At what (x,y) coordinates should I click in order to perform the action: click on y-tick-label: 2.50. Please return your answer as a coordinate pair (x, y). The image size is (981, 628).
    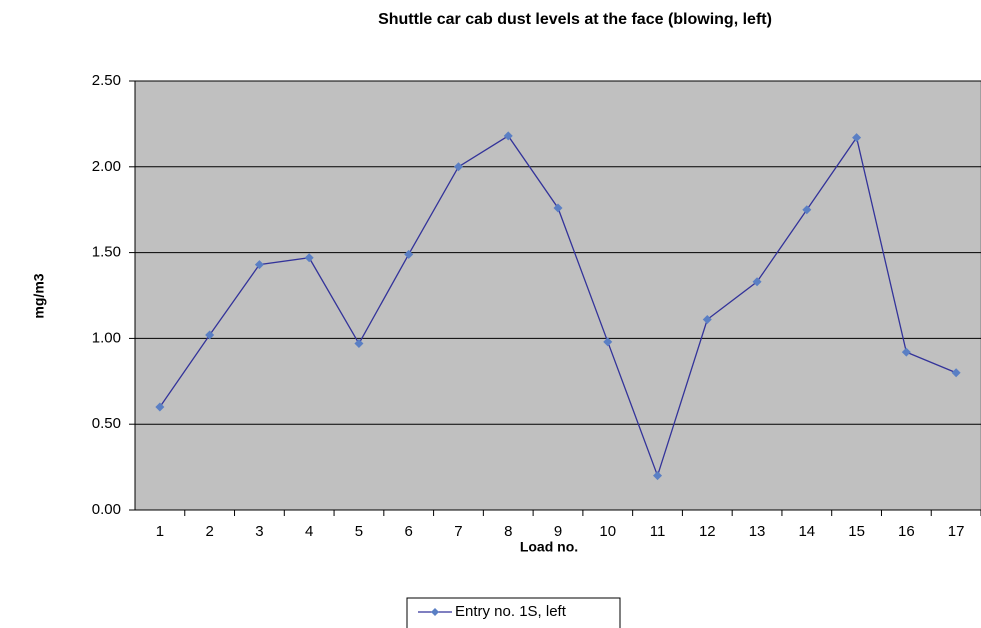
    Looking at the image, I should click on (106, 80).